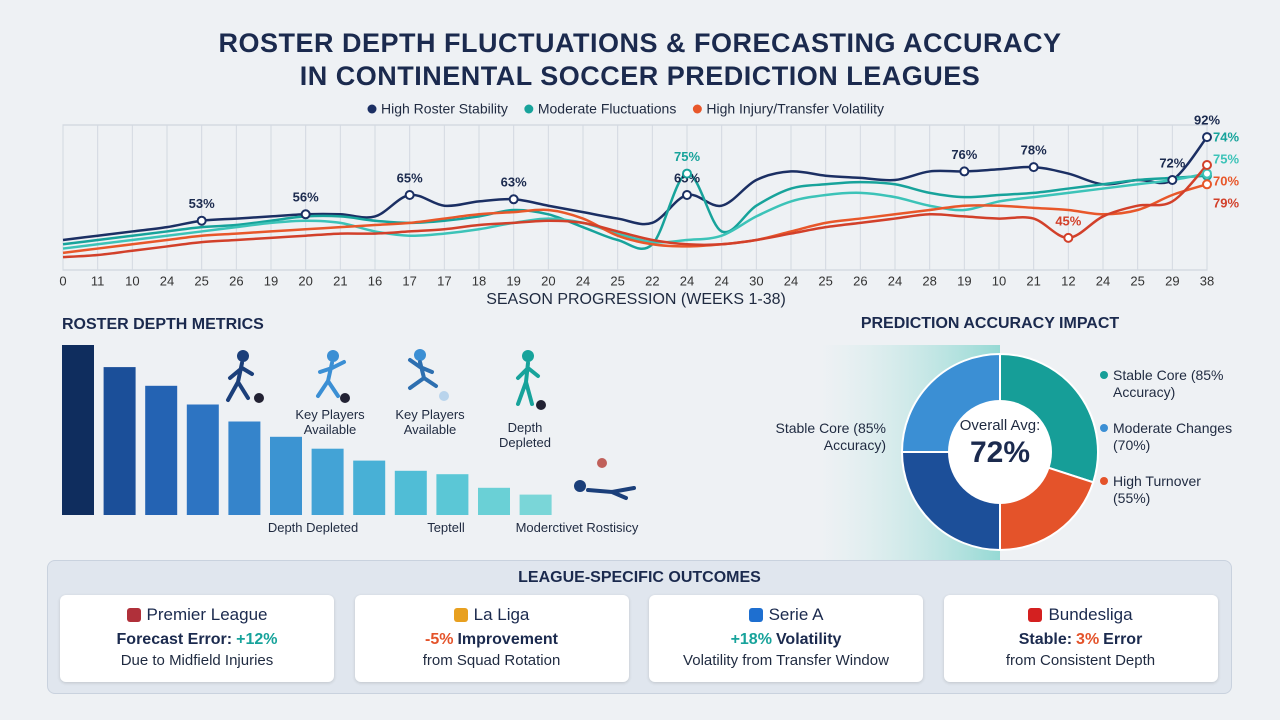  What do you see at coordinates (639, 577) in the screenshot?
I see `section-title: LEAGUE-SPECIFIC OUTCOMES` at bounding box center [639, 577].